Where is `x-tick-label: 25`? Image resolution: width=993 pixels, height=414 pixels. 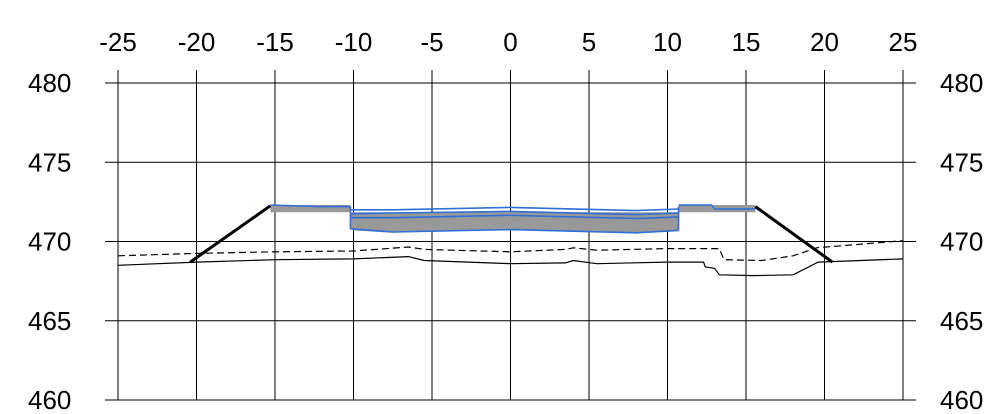
x-tick-label: 25 is located at coordinates (903, 42).